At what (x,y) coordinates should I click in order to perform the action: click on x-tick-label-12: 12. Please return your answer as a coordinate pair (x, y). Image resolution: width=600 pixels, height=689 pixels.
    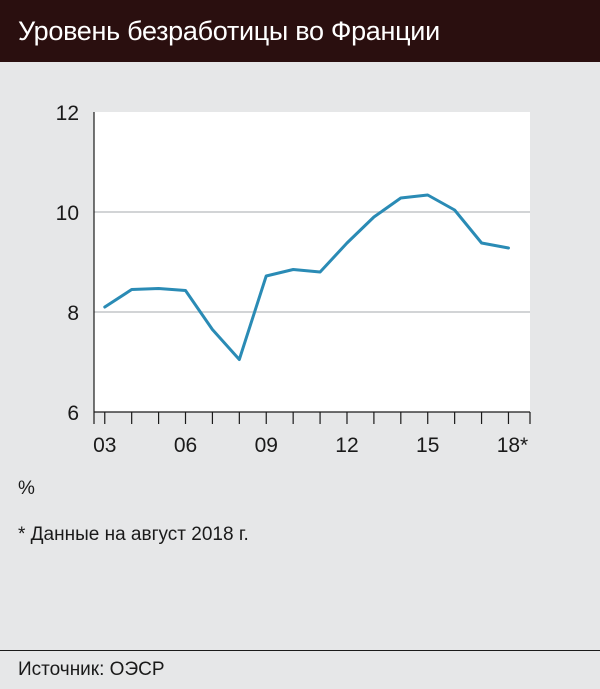
    Looking at the image, I should click on (346, 445).